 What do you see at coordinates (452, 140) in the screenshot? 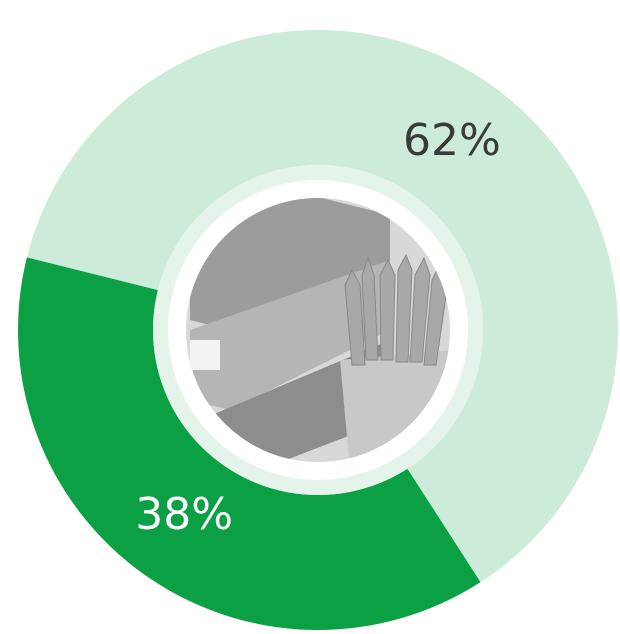
I see `value-label: 62%` at bounding box center [452, 140].